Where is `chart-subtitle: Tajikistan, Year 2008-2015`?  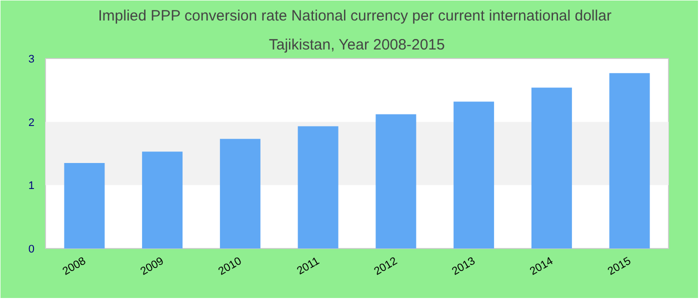
chart-subtitle: Tajikistan, Year 2008-2015 is located at coordinates (356, 45).